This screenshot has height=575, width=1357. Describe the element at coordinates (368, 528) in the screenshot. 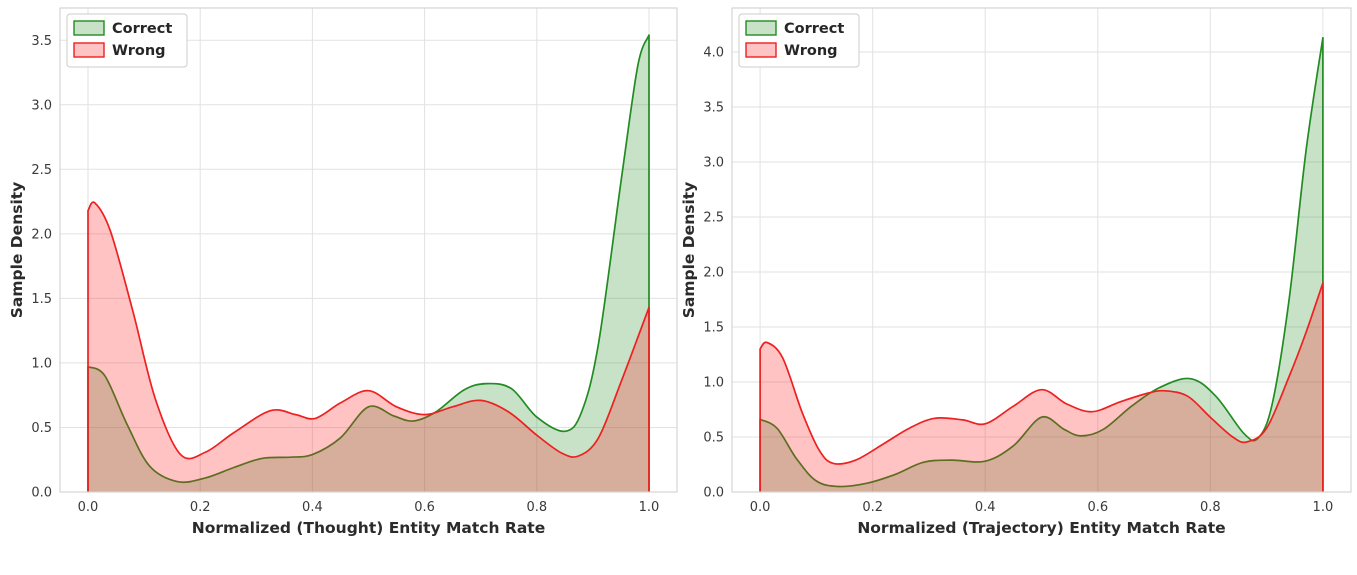

I see `x-axis-label: Normalized (Thought) Entity Match Rate` at that location.